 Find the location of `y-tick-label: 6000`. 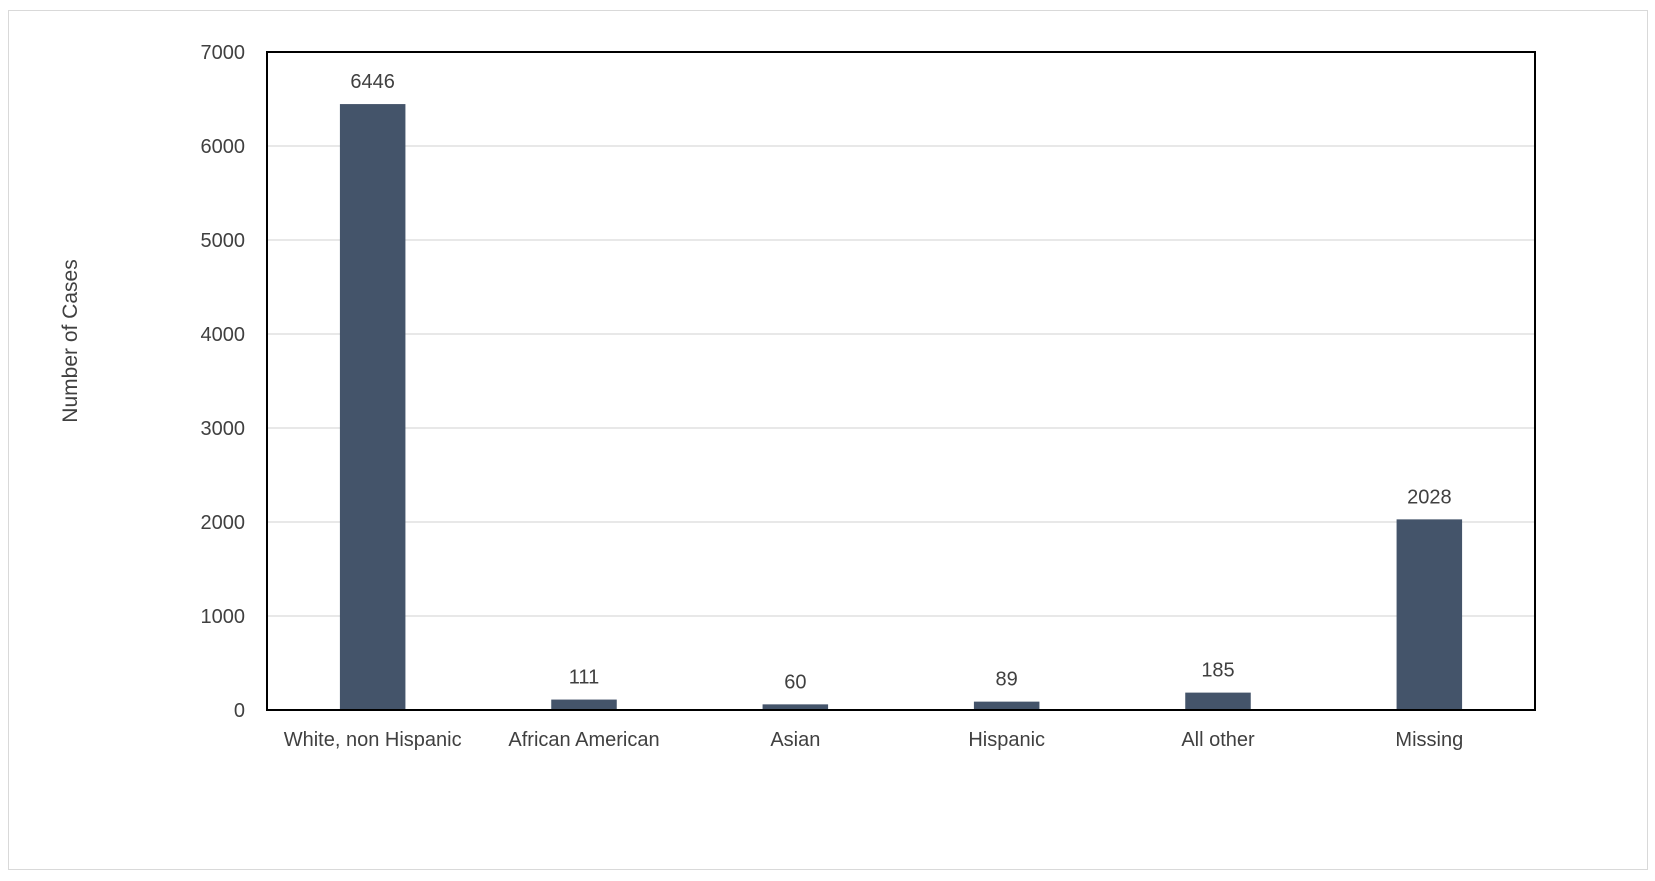

y-tick-label: 6000 is located at coordinates (223, 147).